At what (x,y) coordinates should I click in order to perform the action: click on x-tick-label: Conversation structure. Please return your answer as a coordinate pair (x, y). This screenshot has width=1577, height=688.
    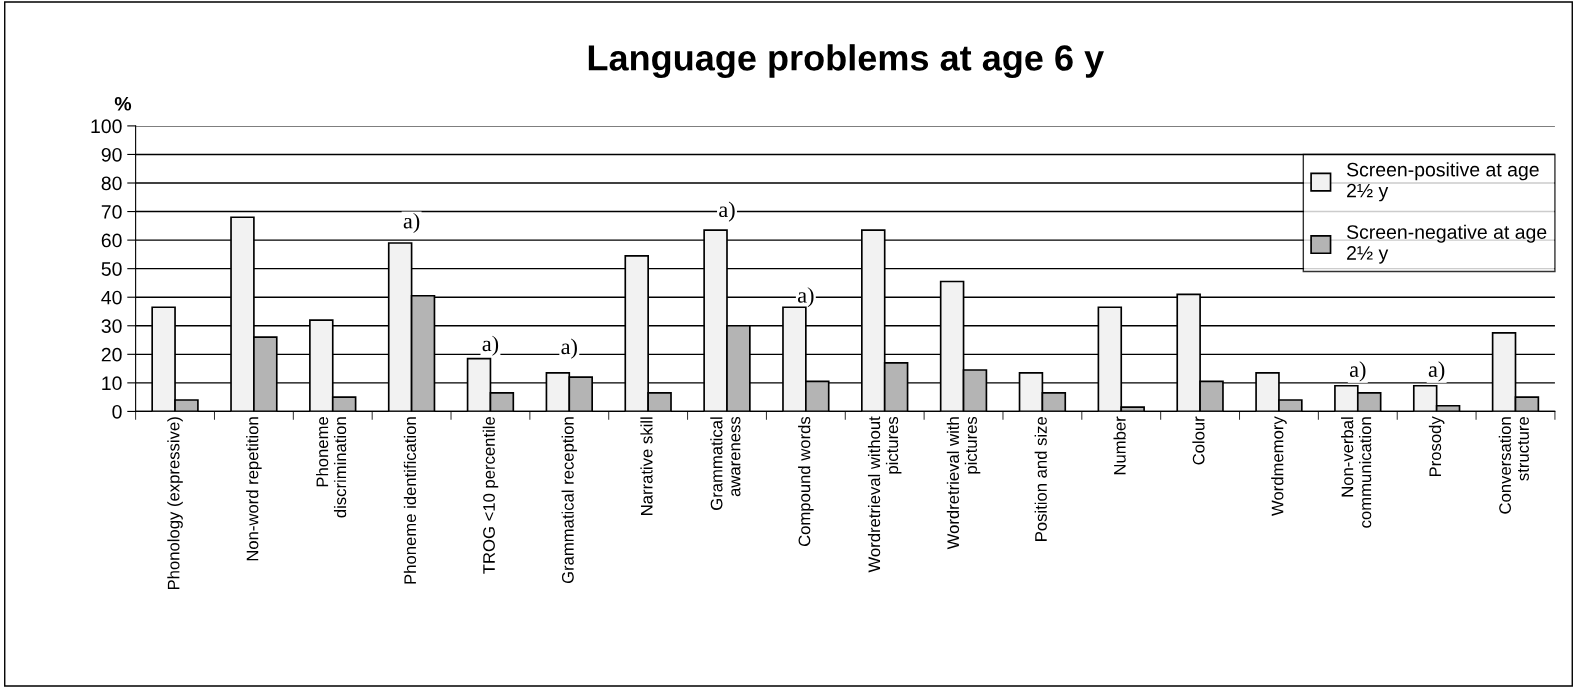
    Looking at the image, I should click on (1513, 465).